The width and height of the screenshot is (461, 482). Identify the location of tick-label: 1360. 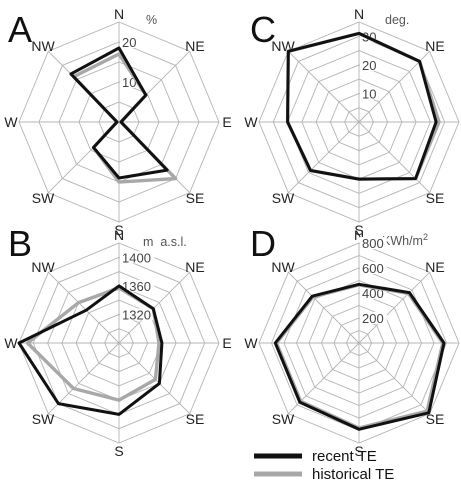
(136, 286).